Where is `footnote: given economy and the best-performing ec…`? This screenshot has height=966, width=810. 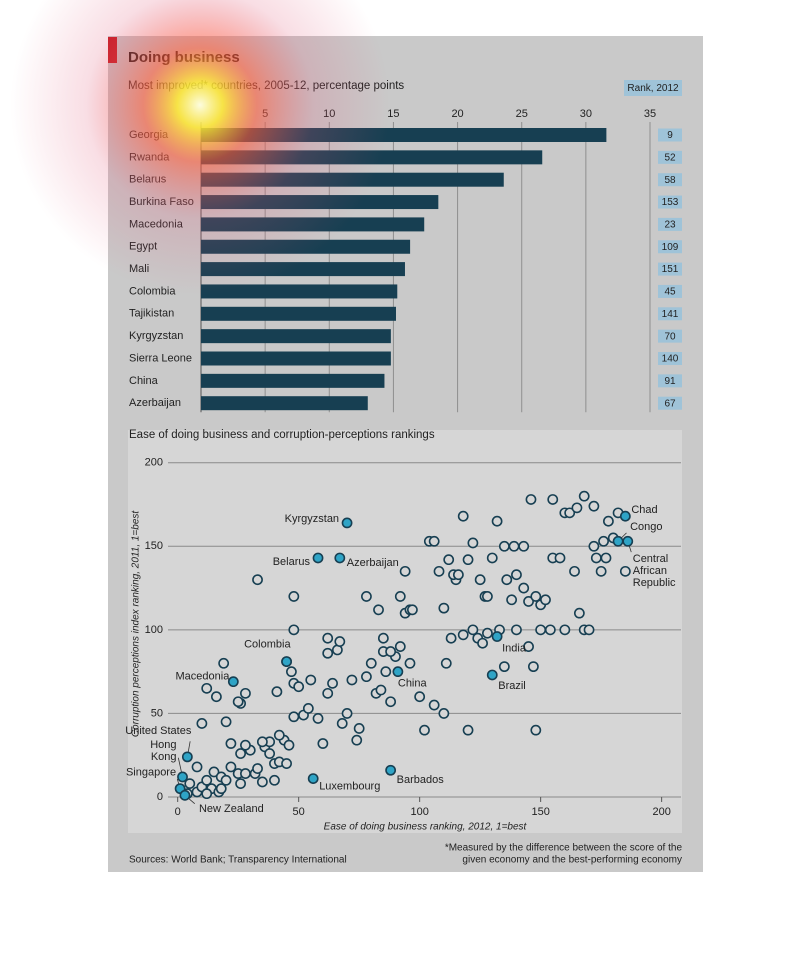
footnote: given economy and the best-performing ec… is located at coordinates (572, 860).